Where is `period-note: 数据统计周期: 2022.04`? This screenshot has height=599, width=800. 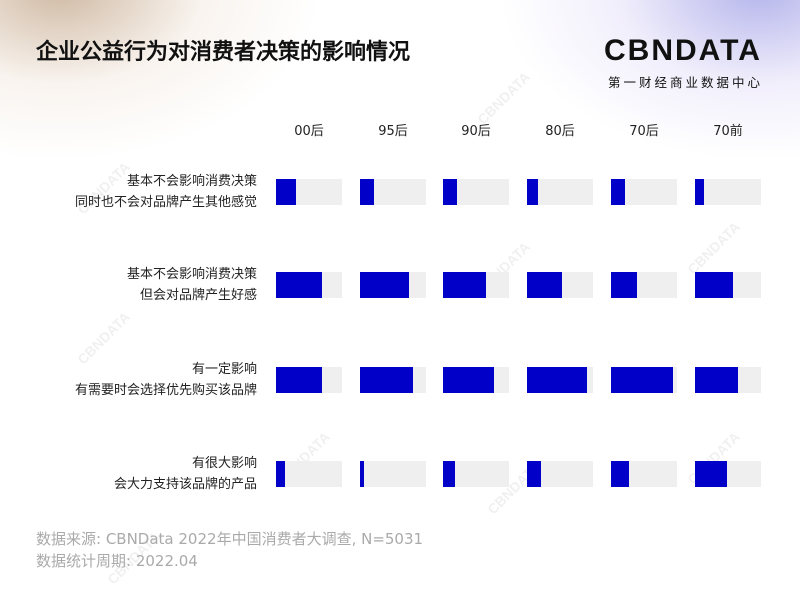 period-note: 数据统计周期: 2022.04 is located at coordinates (117, 561).